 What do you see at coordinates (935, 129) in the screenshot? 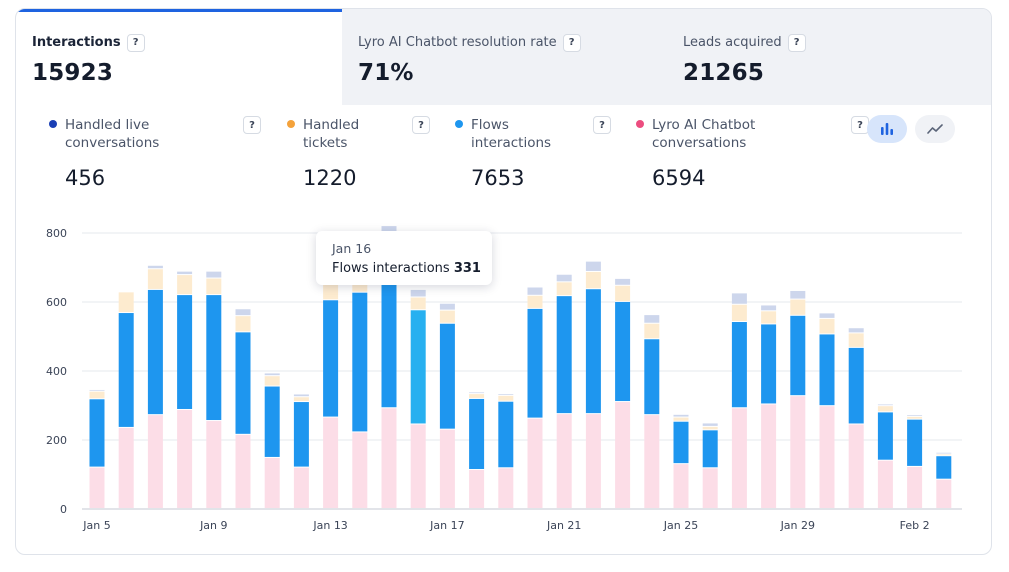
I see `line-chart-toggle` at bounding box center [935, 129].